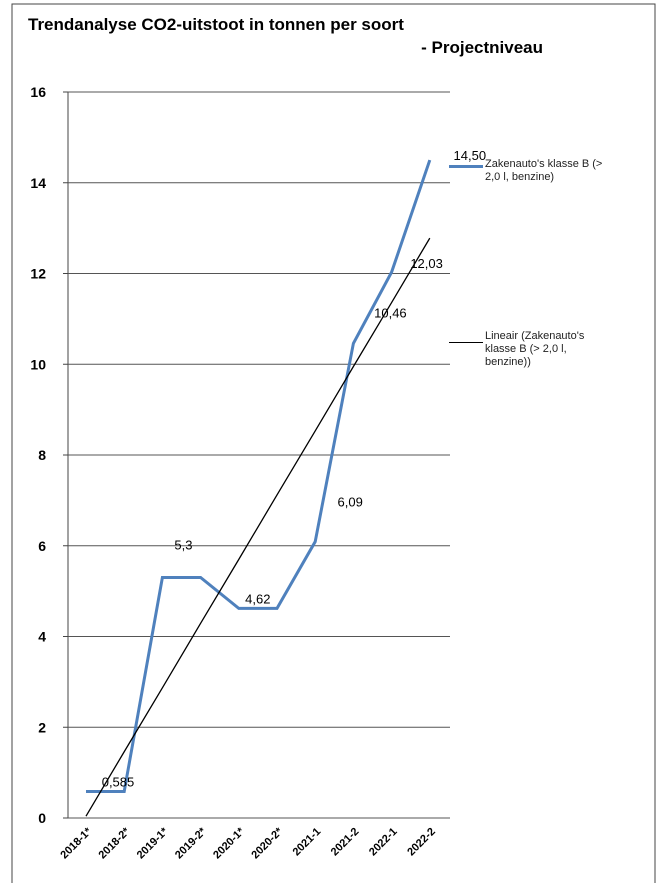 The height and width of the screenshot is (883, 664). Describe the element at coordinates (115, 843) in the screenshot. I see `x-tick-label: 2018-2*` at that location.